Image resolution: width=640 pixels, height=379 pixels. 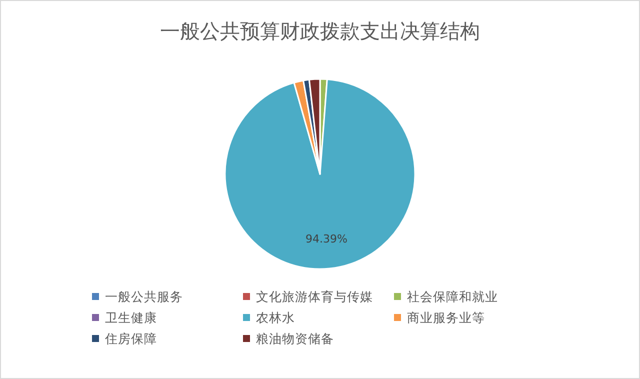 What do you see at coordinates (275, 317) in the screenshot?
I see `legend-label: 农林水` at bounding box center [275, 317].